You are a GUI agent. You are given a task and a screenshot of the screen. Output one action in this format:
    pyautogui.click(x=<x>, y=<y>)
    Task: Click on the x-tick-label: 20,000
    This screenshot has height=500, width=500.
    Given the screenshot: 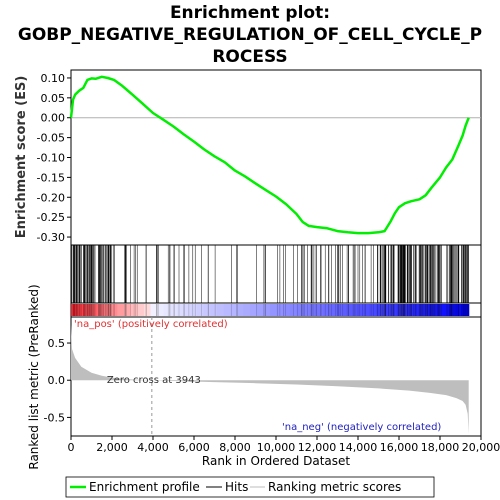 What is the action you would take?
    pyautogui.click(x=481, y=447)
    